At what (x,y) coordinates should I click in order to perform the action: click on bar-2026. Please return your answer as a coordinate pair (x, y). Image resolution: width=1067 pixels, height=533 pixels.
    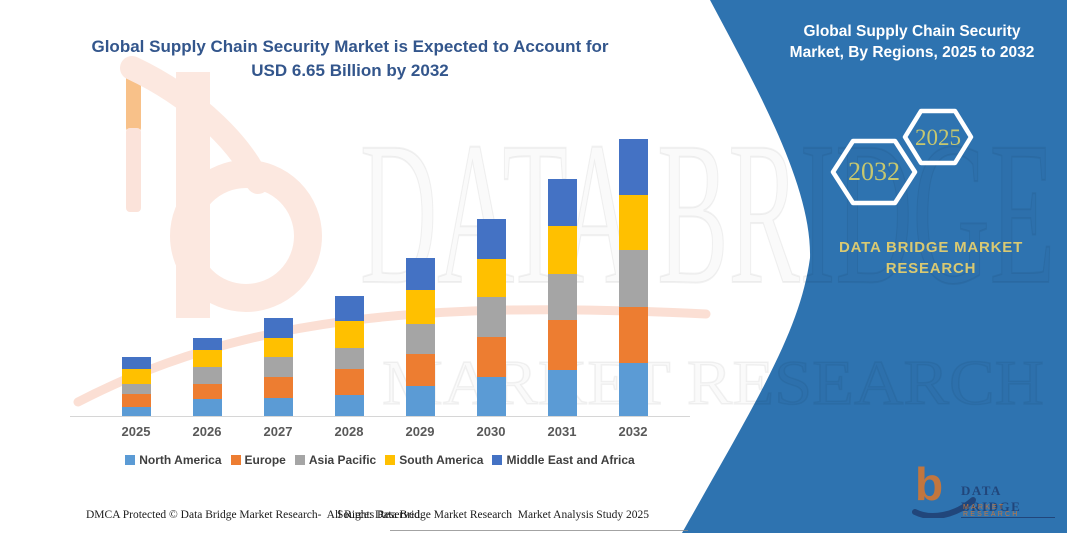
    Looking at the image, I should click on (207, 376).